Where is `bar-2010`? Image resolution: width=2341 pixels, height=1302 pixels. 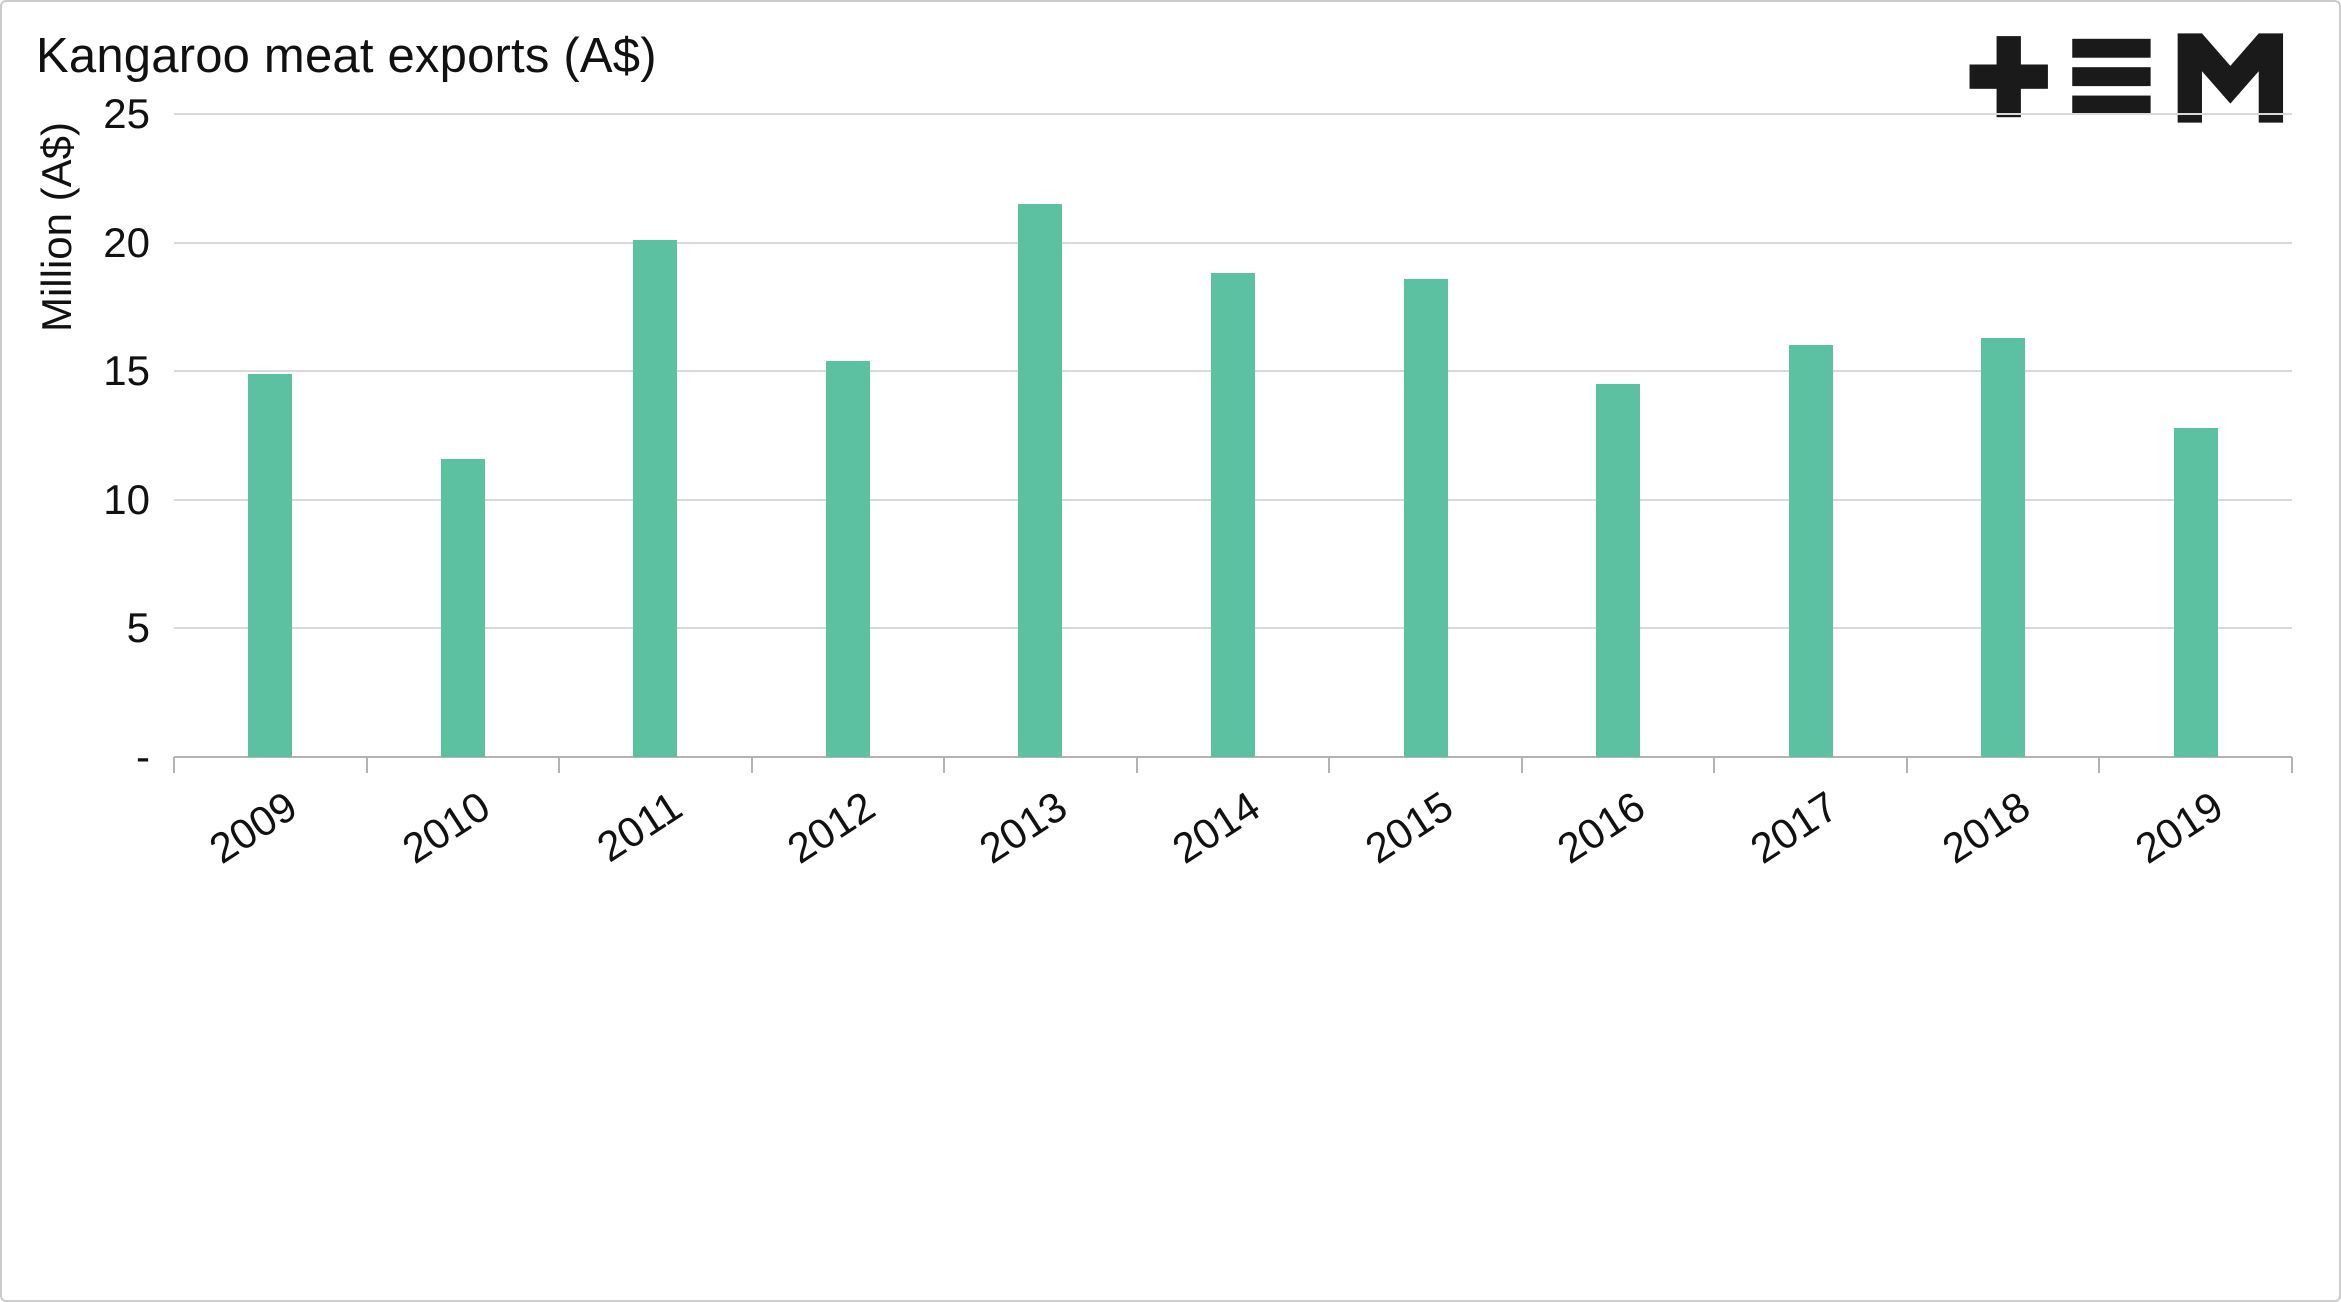 bar-2010 is located at coordinates (462, 607).